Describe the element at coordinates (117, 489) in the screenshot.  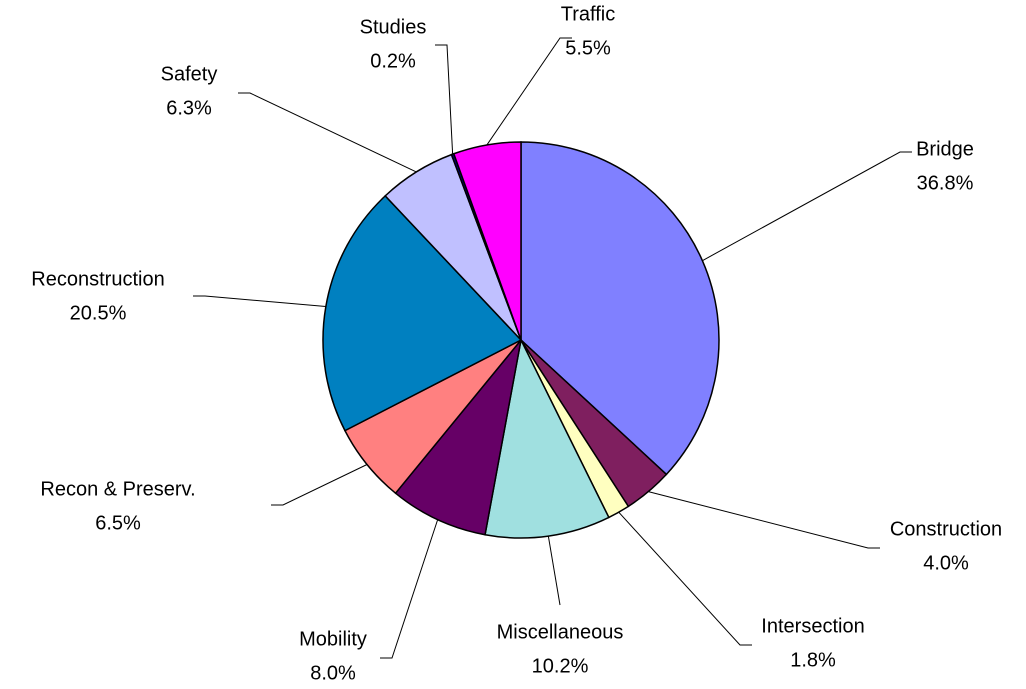
I see `slice-label: Recon & Preserv.` at that location.